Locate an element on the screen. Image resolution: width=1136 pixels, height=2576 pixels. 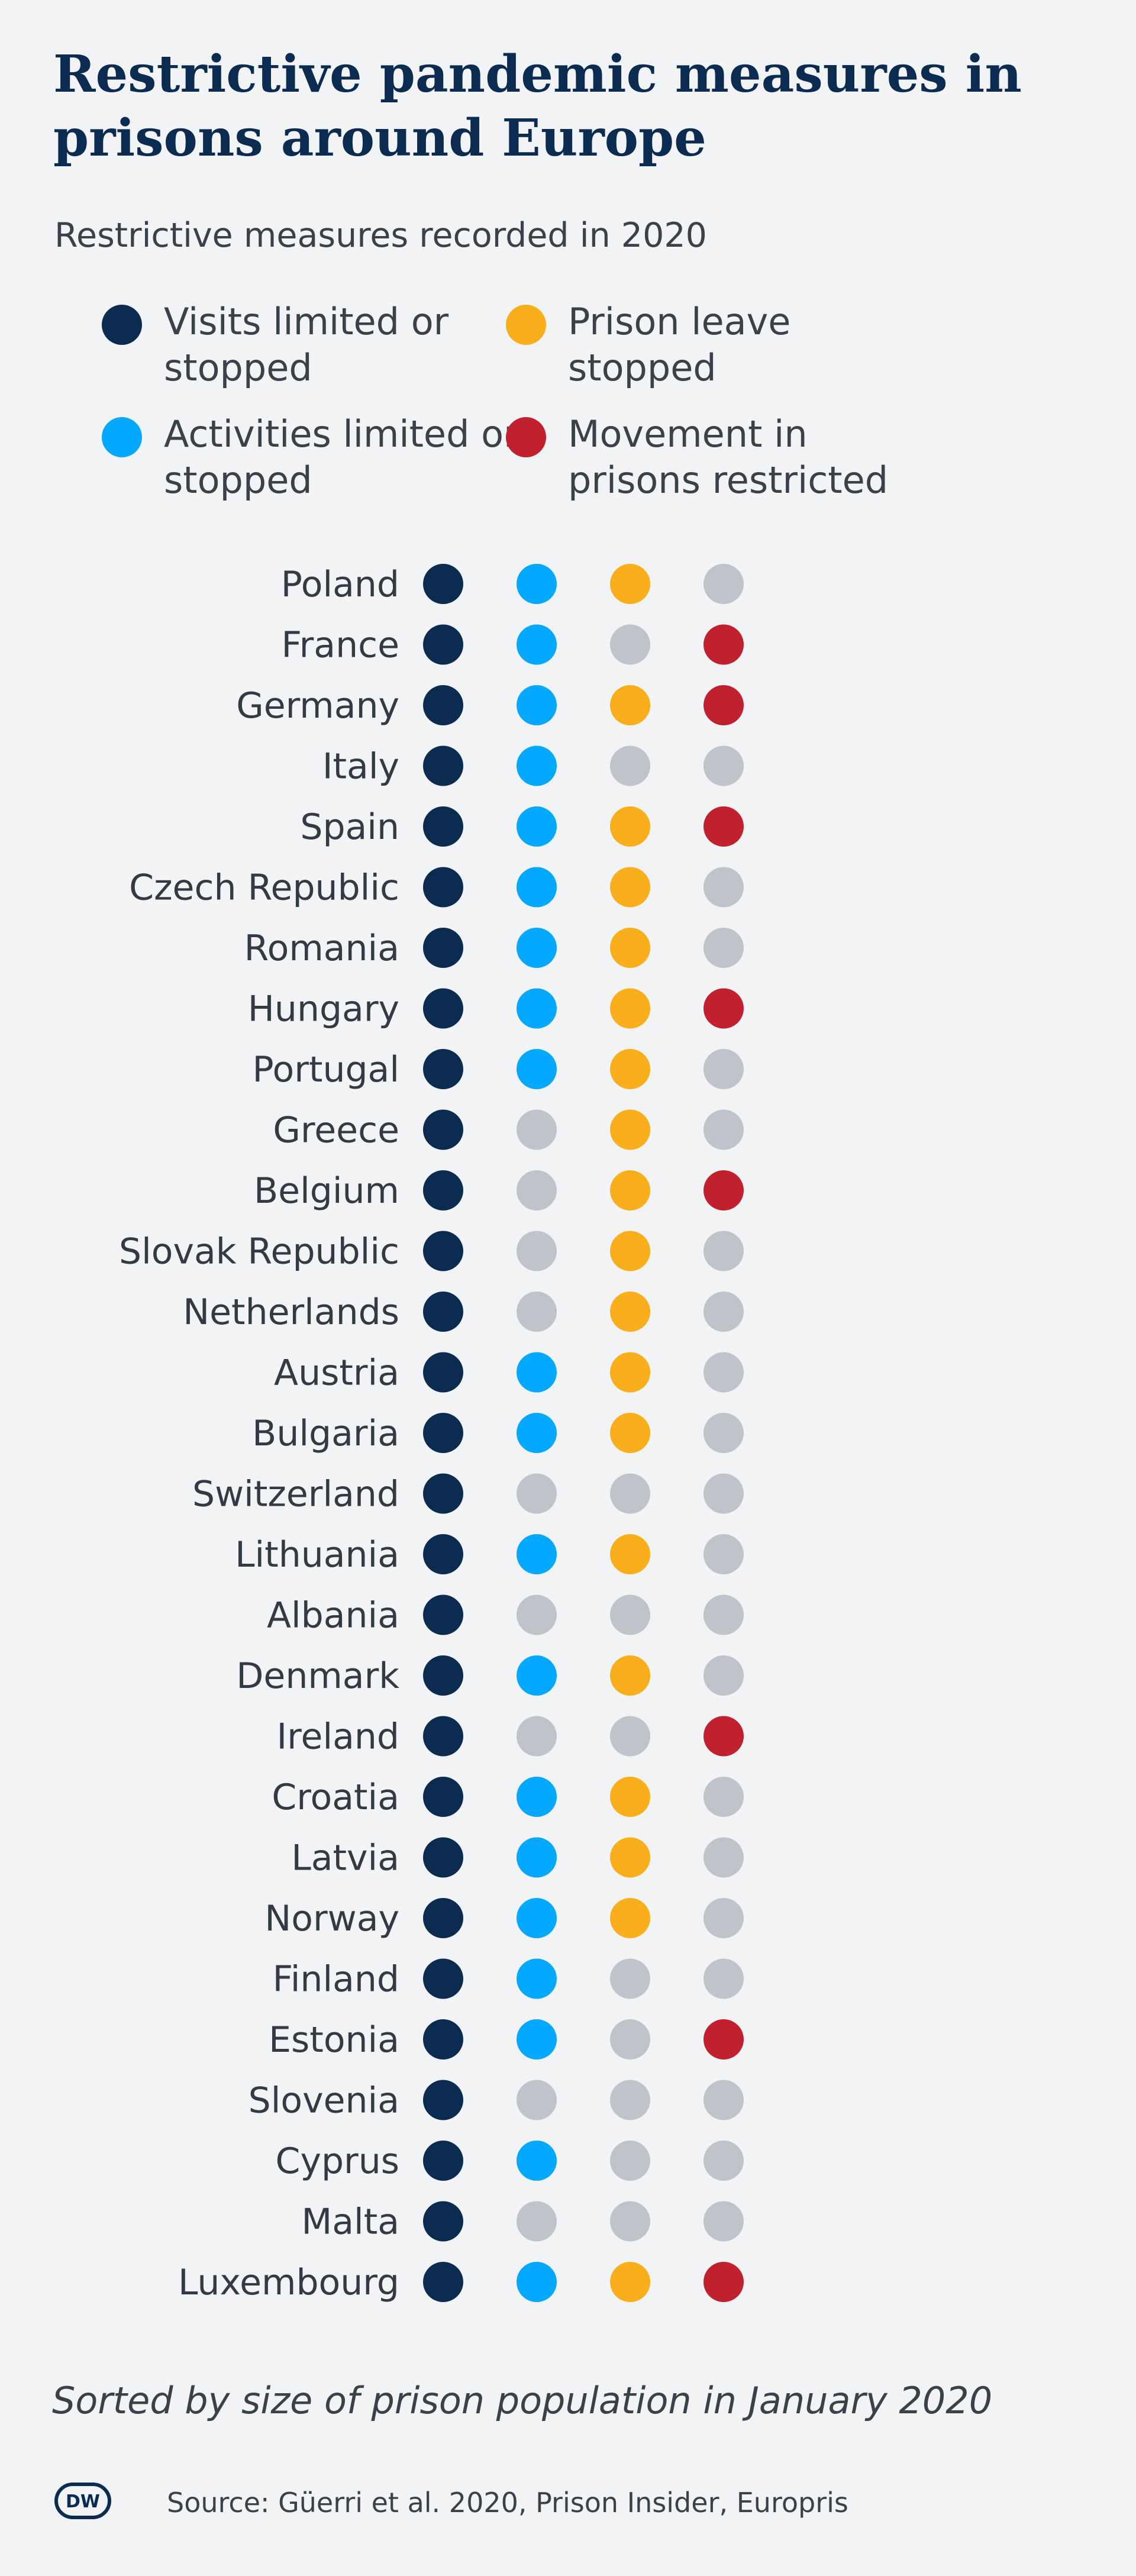
dot-luxembourg-visits is located at coordinates (443, 2282).